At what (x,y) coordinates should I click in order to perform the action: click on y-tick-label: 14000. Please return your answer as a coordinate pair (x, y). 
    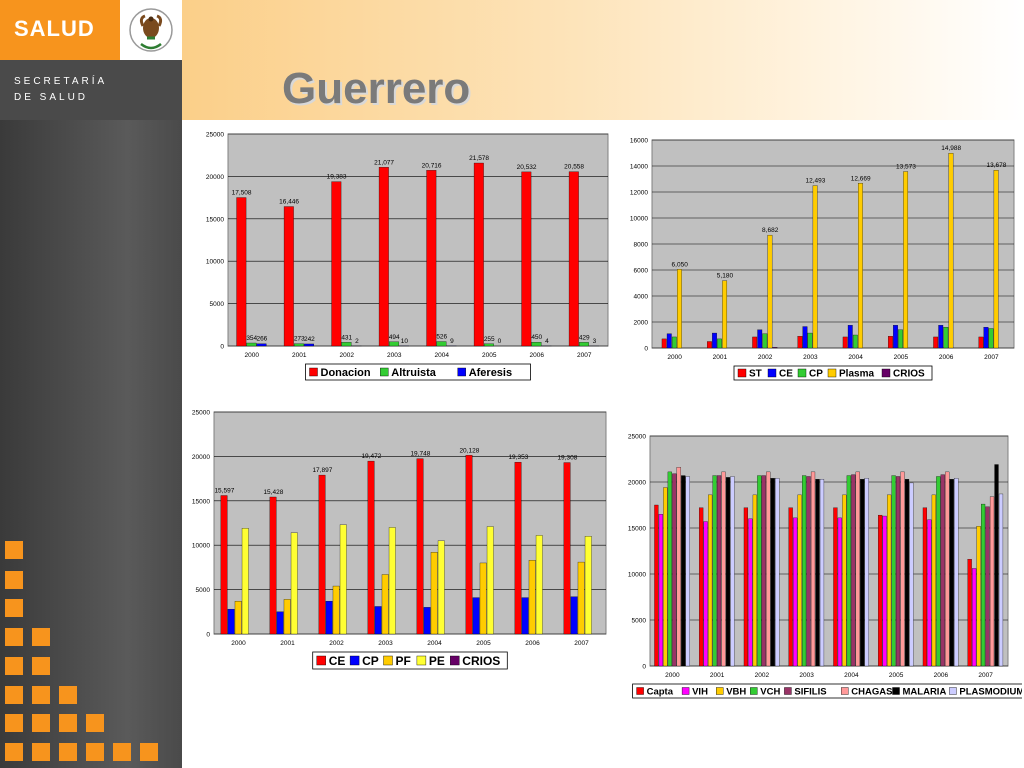
    Looking at the image, I should click on (639, 167).